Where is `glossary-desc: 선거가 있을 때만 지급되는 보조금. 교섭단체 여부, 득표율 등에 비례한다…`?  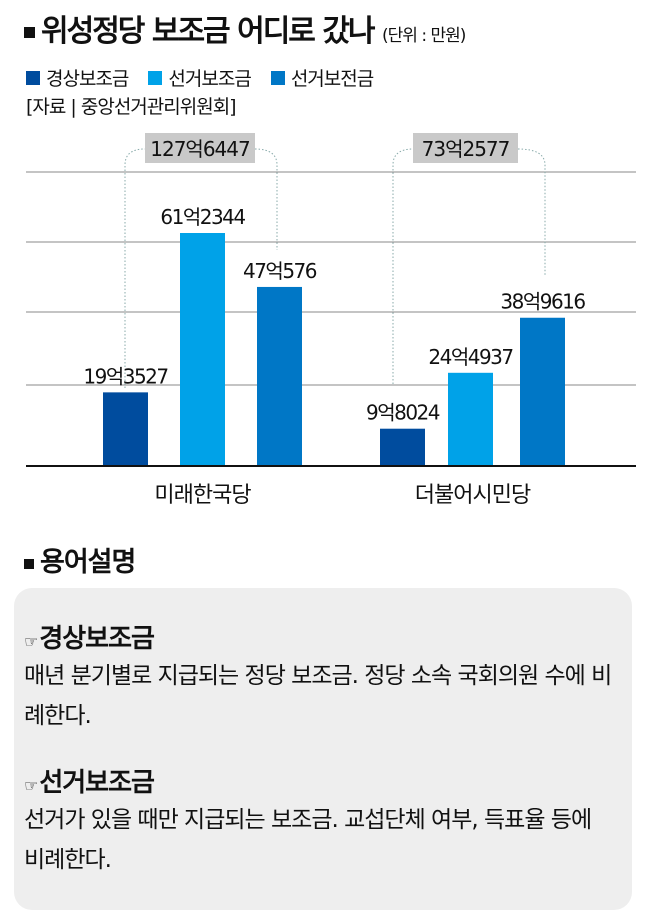
glossary-desc: 선거가 있을 때만 지급되는 보조금. 교섭단체 여부, 득표율 등에 비례한다… is located at coordinates (308, 840).